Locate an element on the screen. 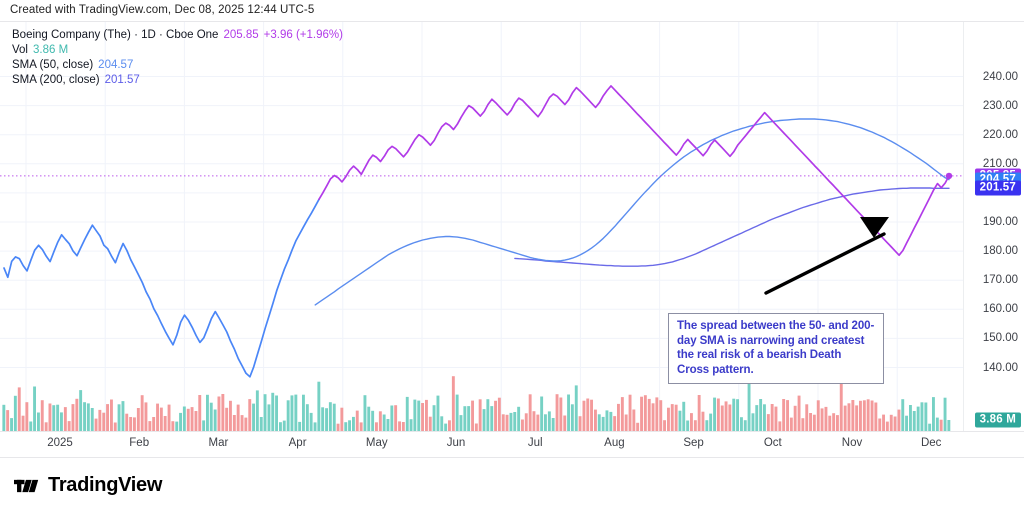  time-tick-sep: Sep is located at coordinates (693, 443).